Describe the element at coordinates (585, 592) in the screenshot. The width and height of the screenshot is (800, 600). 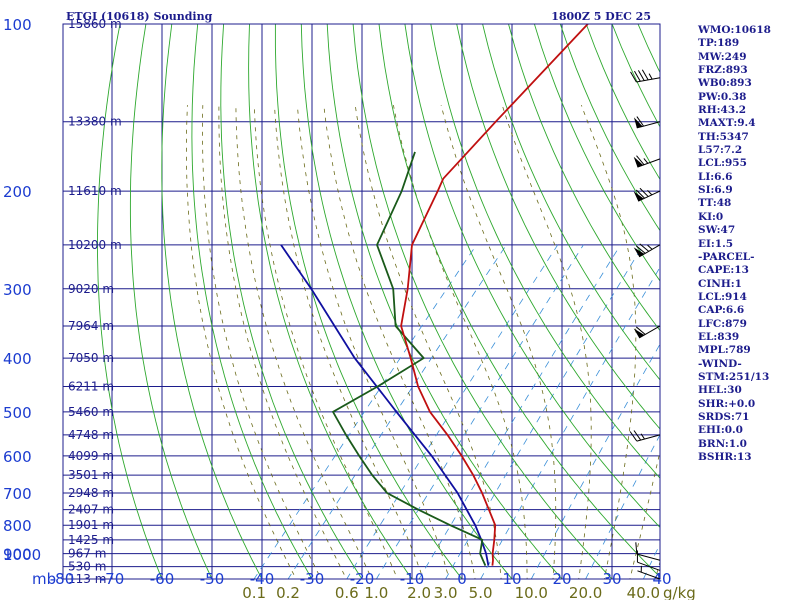
I see `mixing-ratio-tick-label: 20.0` at that location.